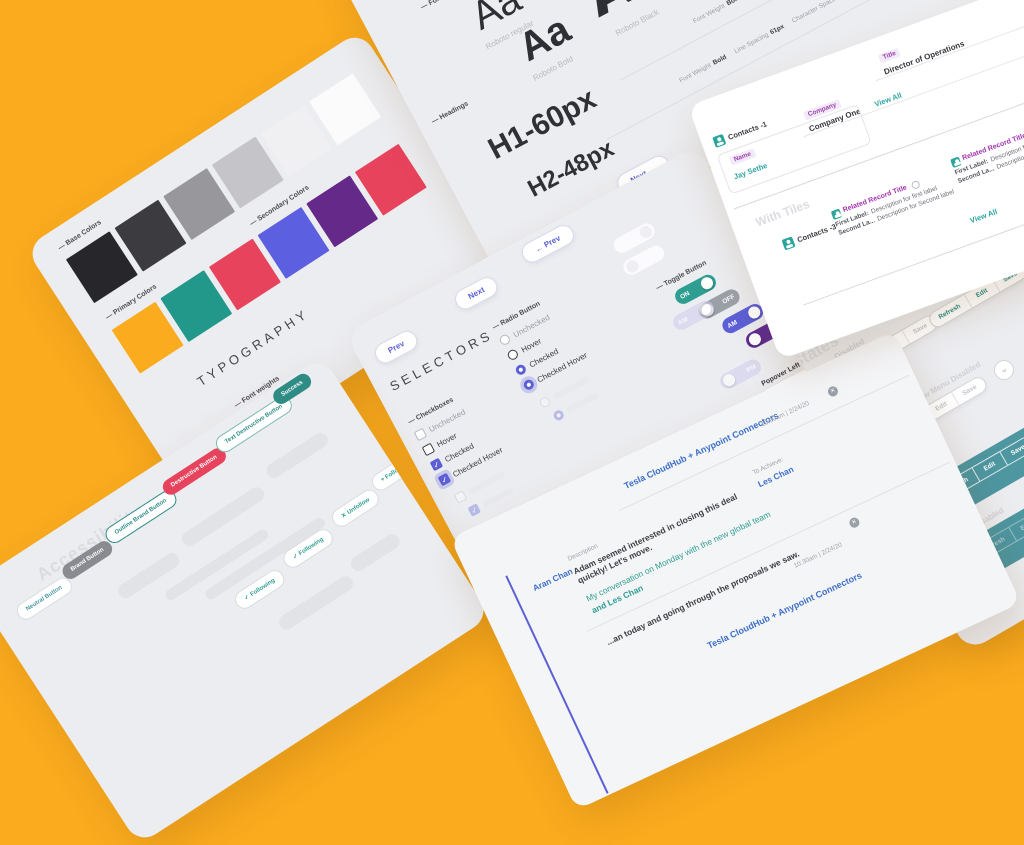 The width and height of the screenshot is (1024, 845). Describe the element at coordinates (531, 345) in the screenshot. I see `radio-item-label: Hover` at that location.